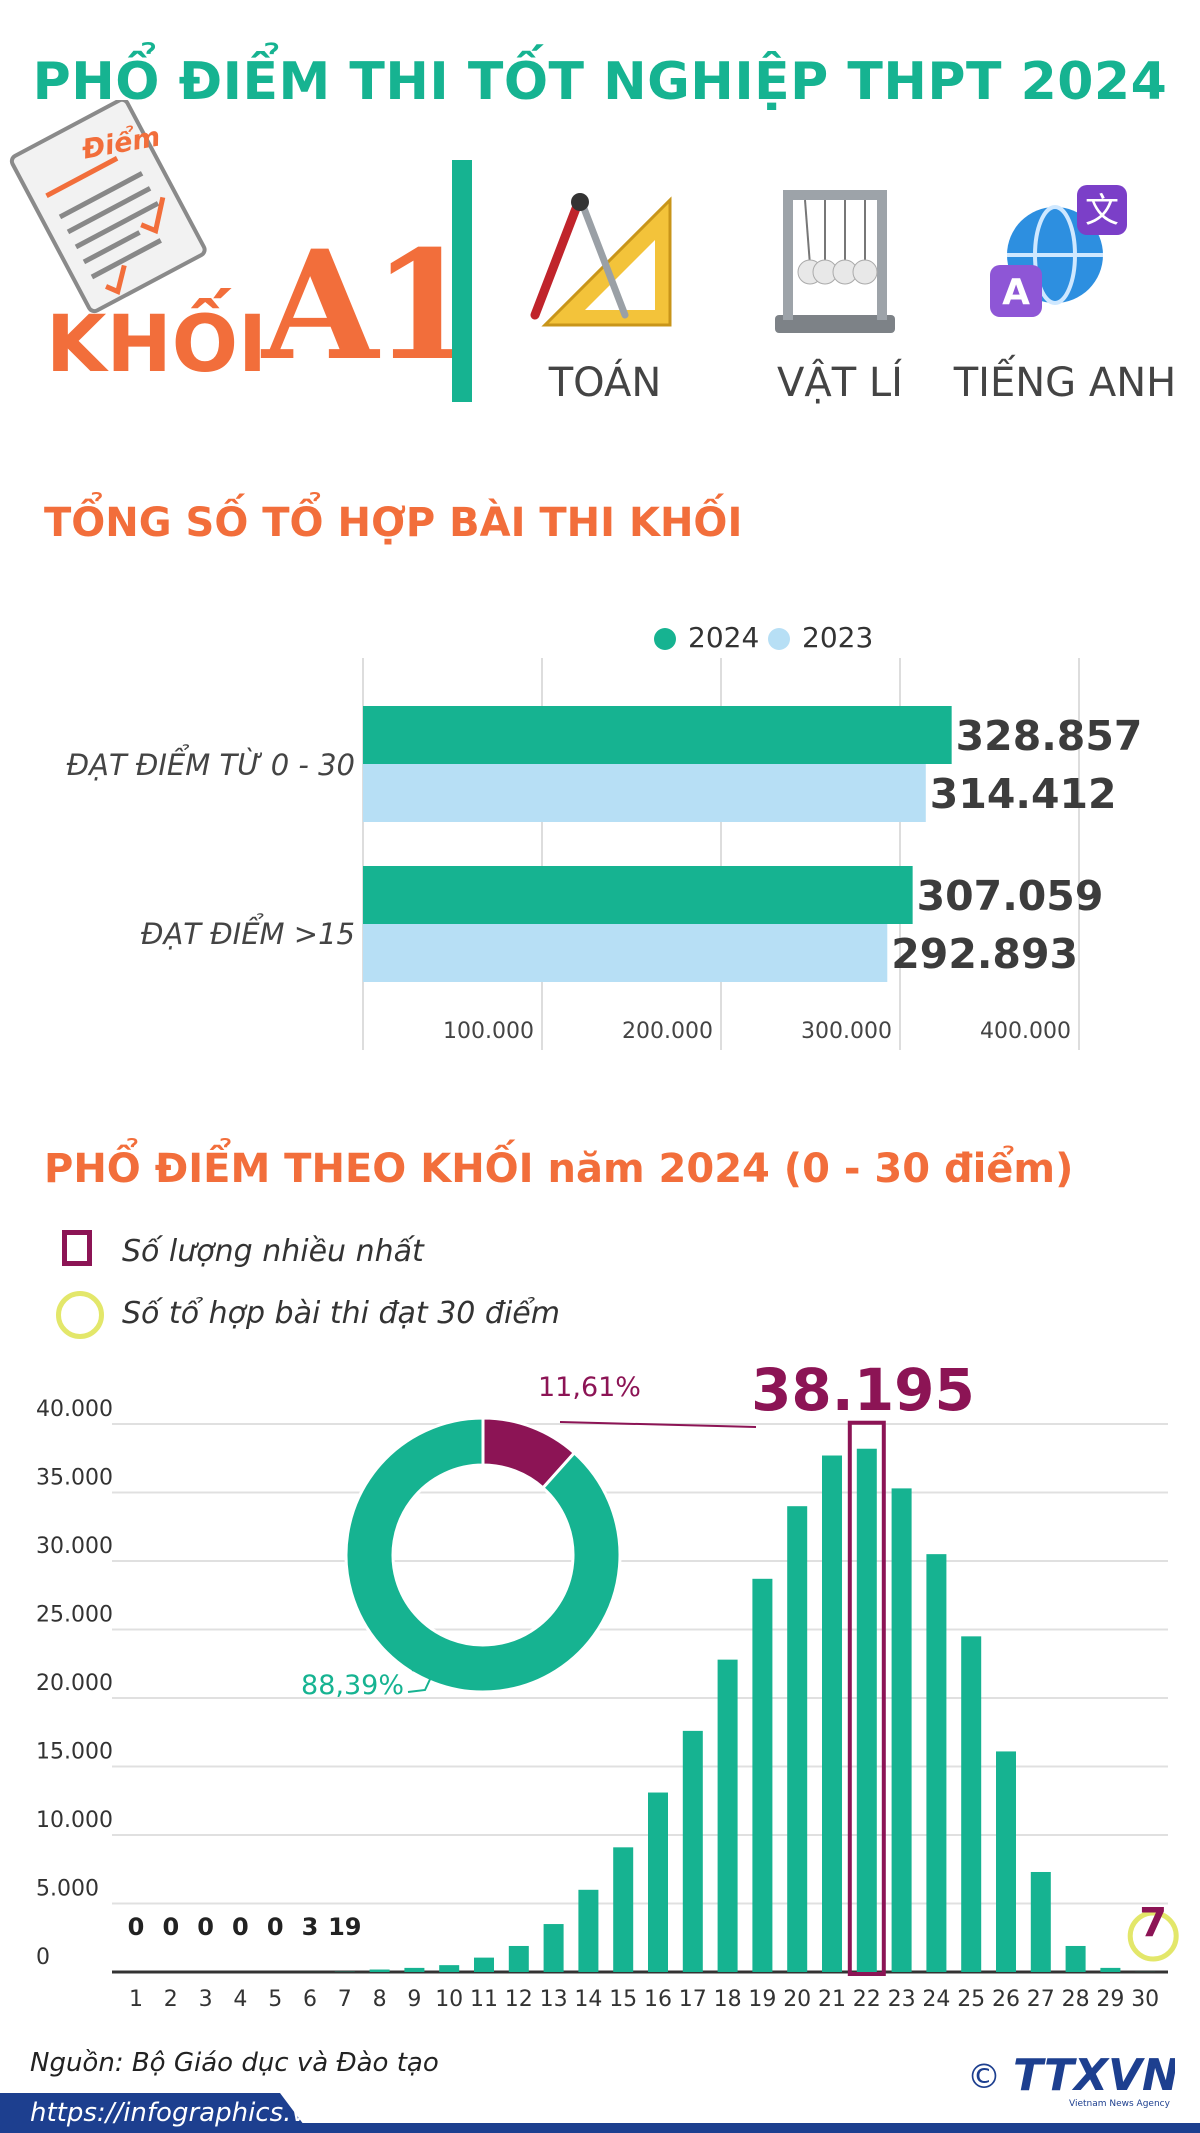 The image size is (1200, 2133). Describe the element at coordinates (1102, 211) in the screenshot. I see `svg-text: 文` at that location.